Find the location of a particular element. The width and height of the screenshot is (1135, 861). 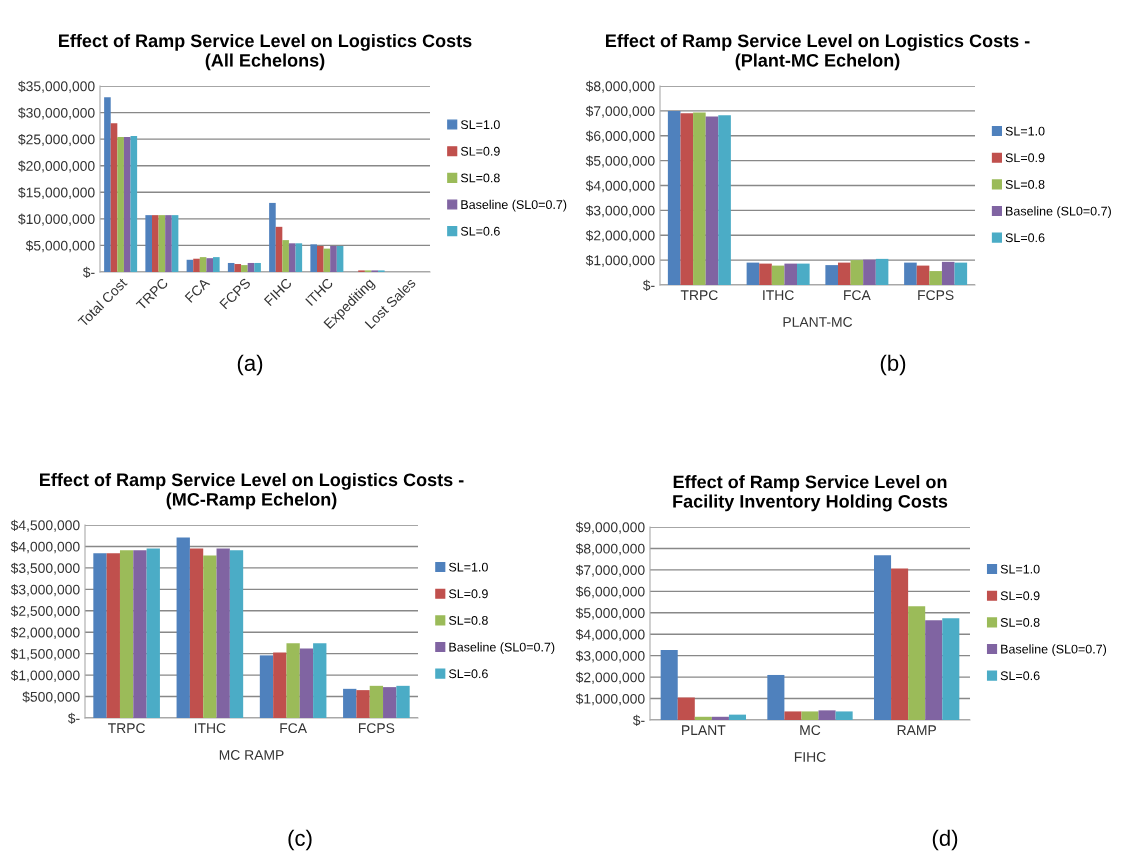

y-tick-label: $9,000,000 is located at coordinates (610, 527).